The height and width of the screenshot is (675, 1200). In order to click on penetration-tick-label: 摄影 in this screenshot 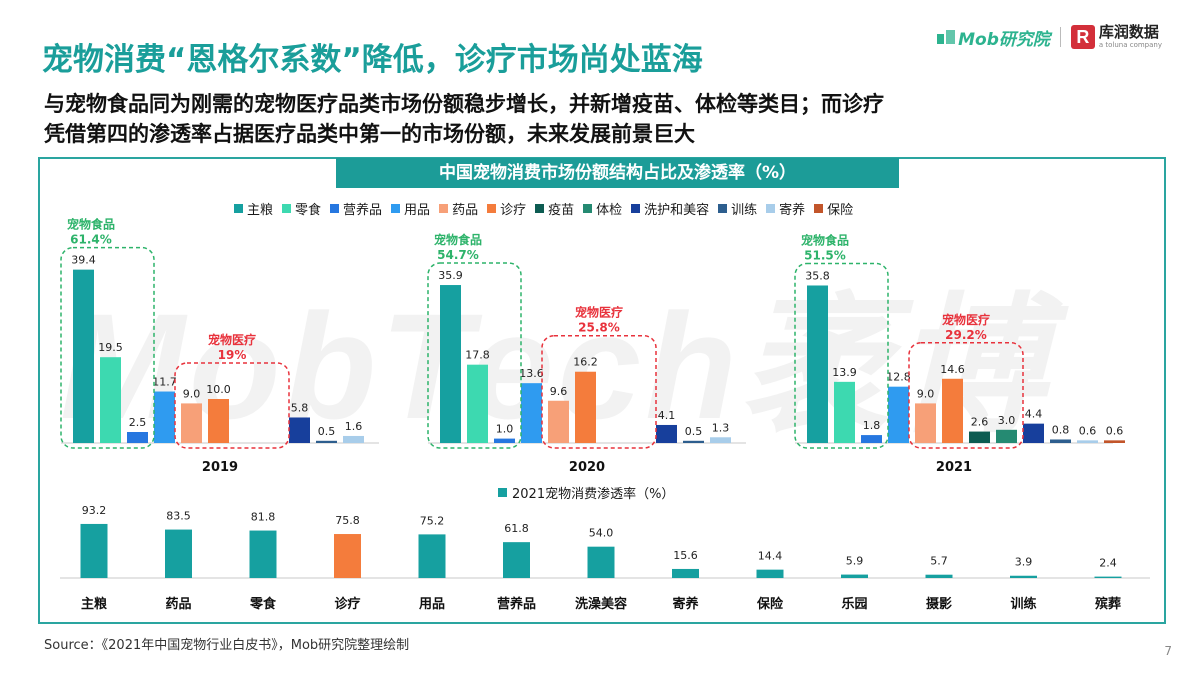, I will do `click(939, 604)`.